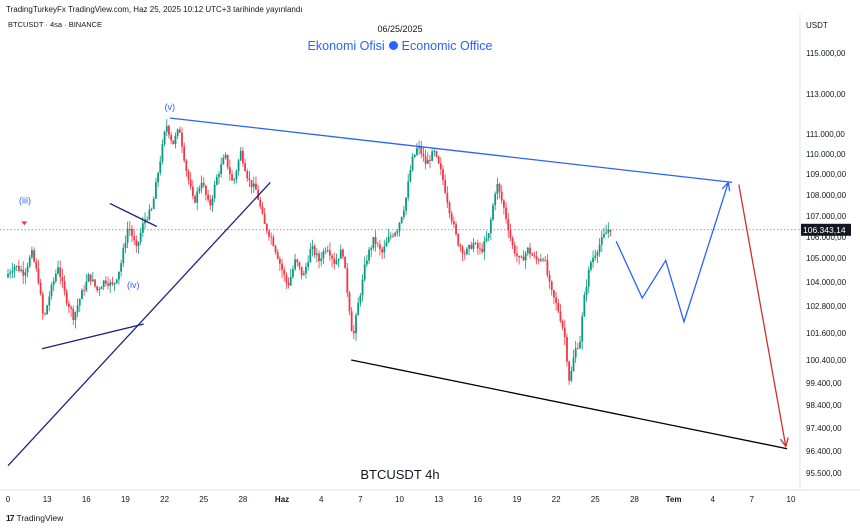 The image size is (860, 529). Describe the element at coordinates (826, 53) in the screenshot. I see `y-tick-label: 115.000,00` at that location.